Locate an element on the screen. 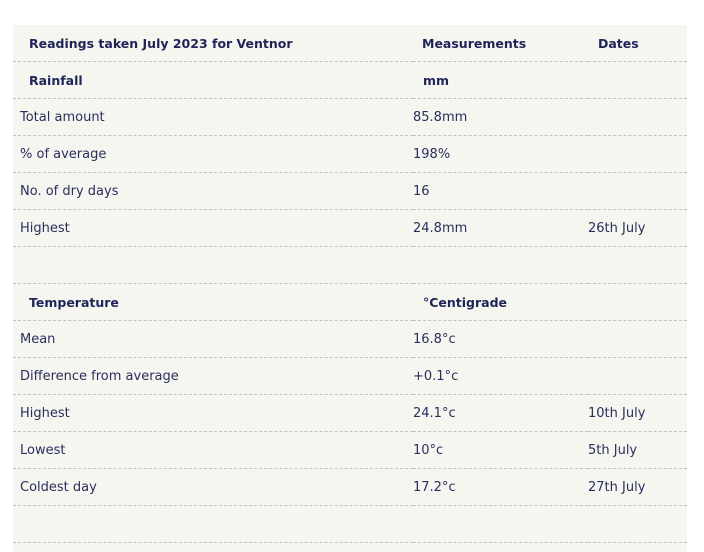 The width and height of the screenshot is (704, 552). table-row: Mean 16.8°c is located at coordinates (350, 339).